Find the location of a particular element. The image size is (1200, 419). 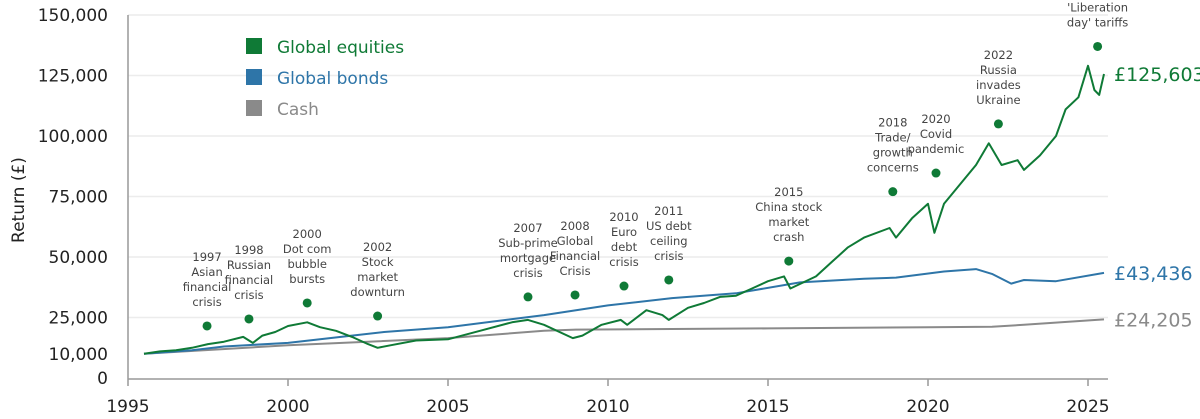

event-label: Financial is located at coordinates (575, 256).